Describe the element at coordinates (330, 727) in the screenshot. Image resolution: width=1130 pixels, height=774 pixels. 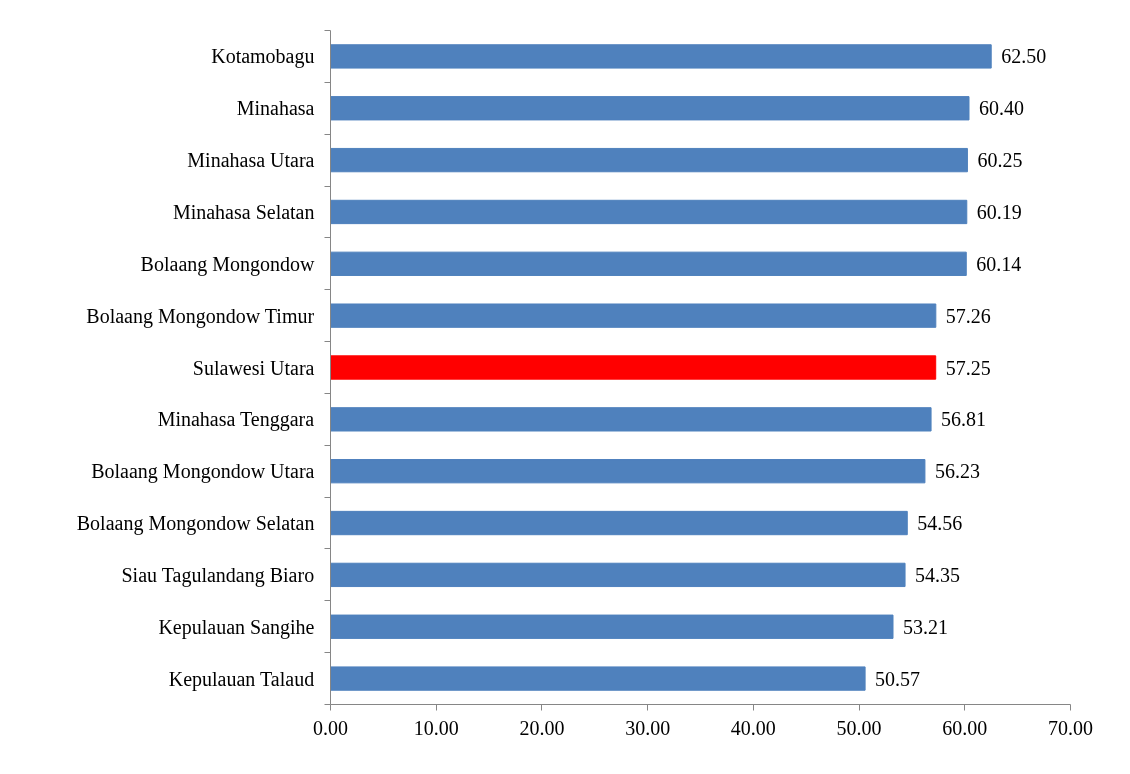
I see `x-tick-label: 0.00` at that location.